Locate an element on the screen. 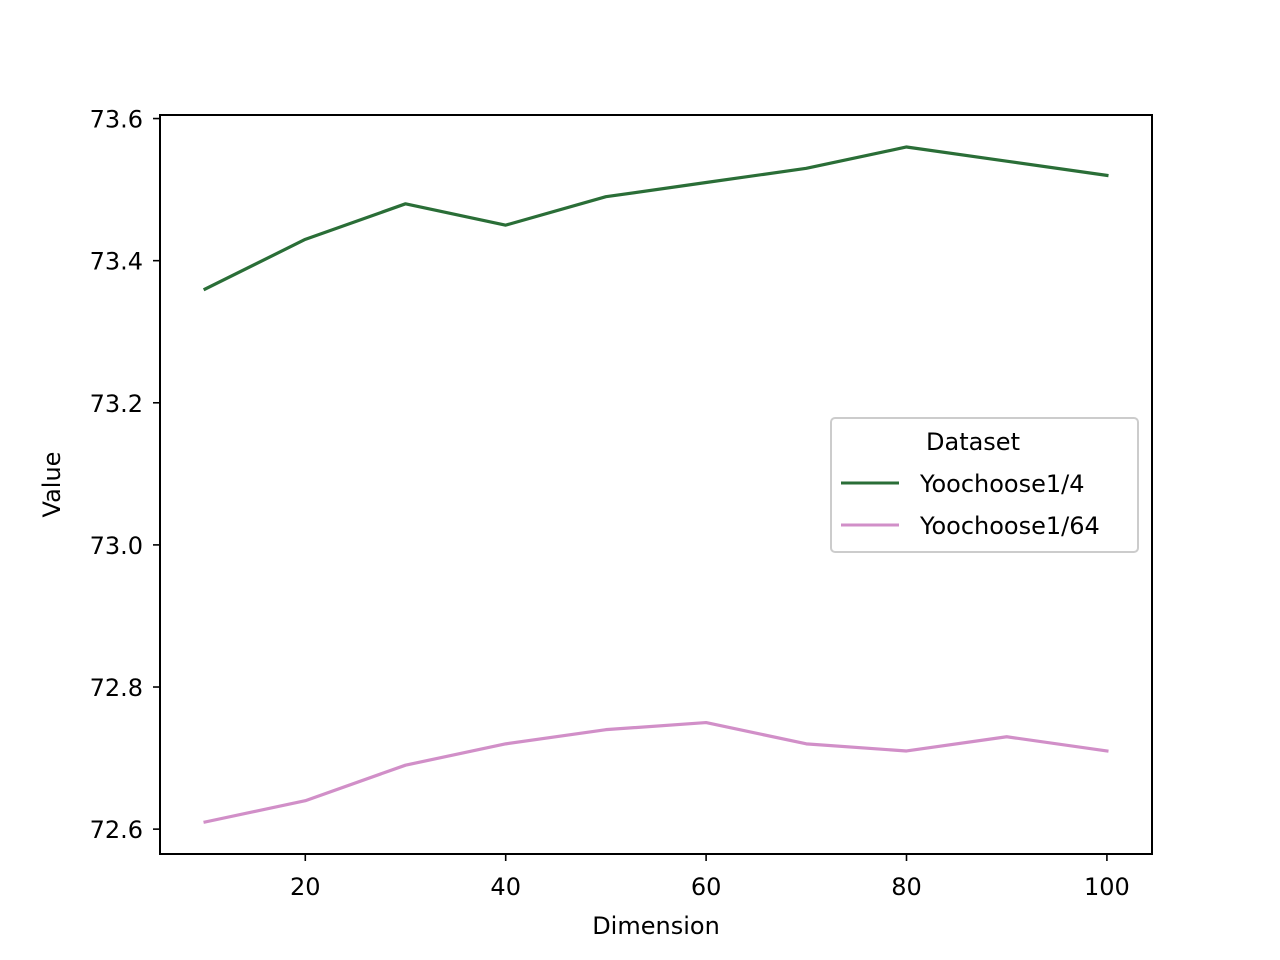 The height and width of the screenshot is (960, 1280). x-axis-label: Dimension is located at coordinates (656, 926).